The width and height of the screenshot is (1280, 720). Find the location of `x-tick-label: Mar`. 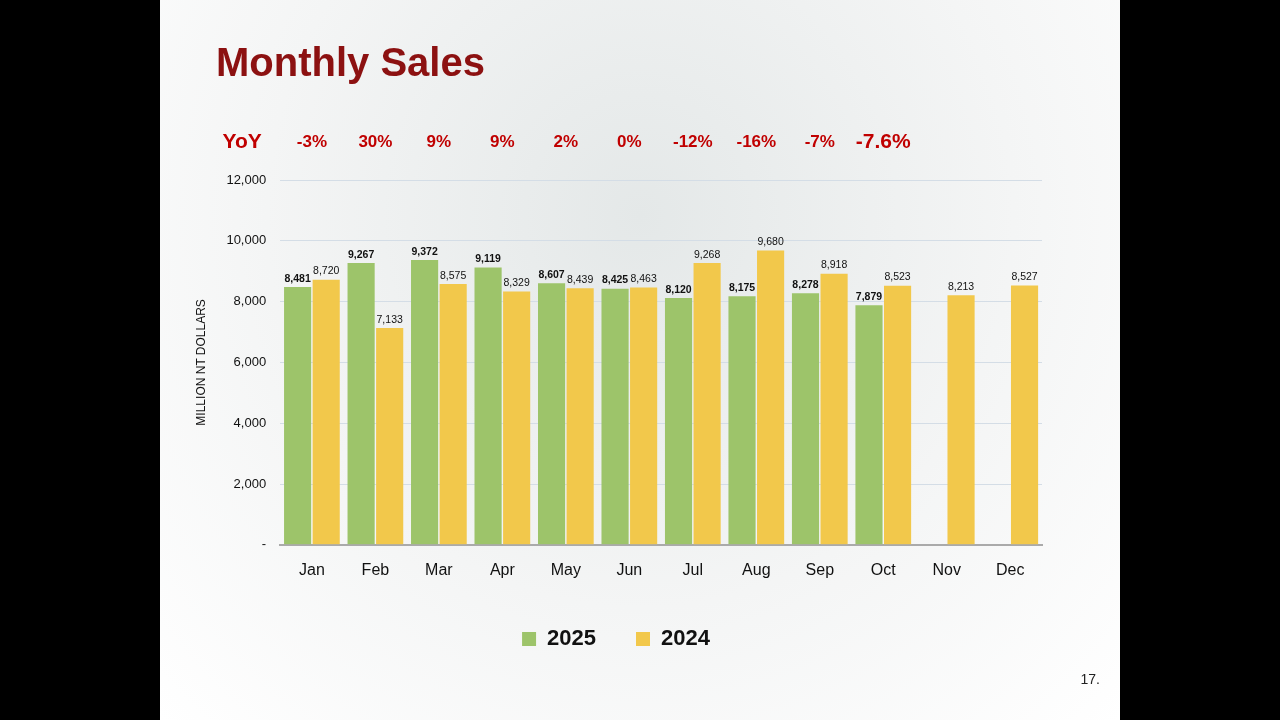

x-tick-label: Mar is located at coordinates (439, 569).